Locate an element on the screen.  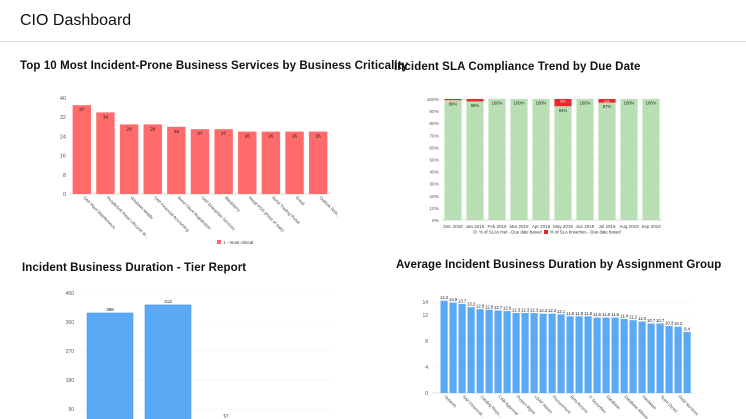
y-tick-label: 0 is located at coordinates (426, 394).